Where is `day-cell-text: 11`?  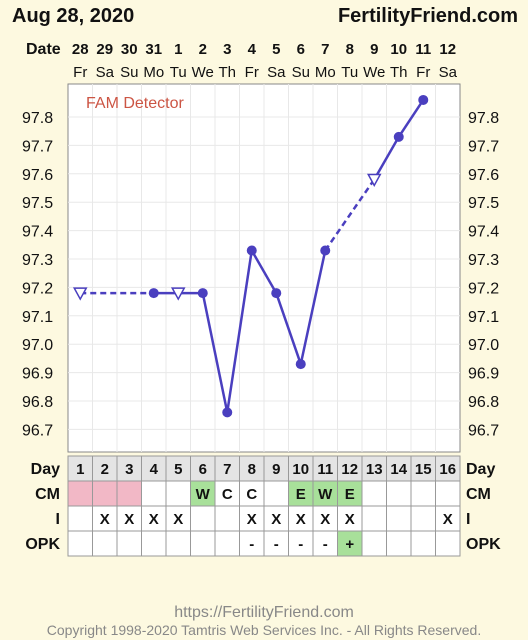
day-cell-text: 11 is located at coordinates (325, 469).